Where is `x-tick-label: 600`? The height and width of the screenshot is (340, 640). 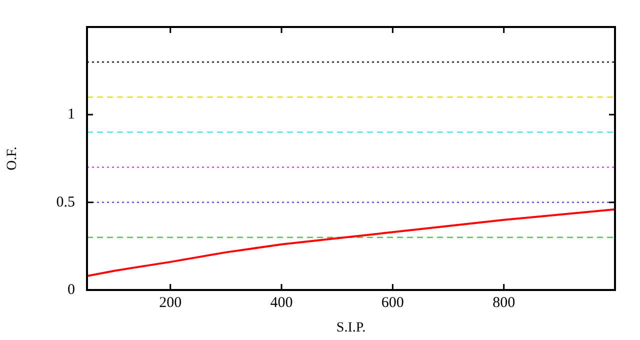 x-tick-label: 600 is located at coordinates (392, 302).